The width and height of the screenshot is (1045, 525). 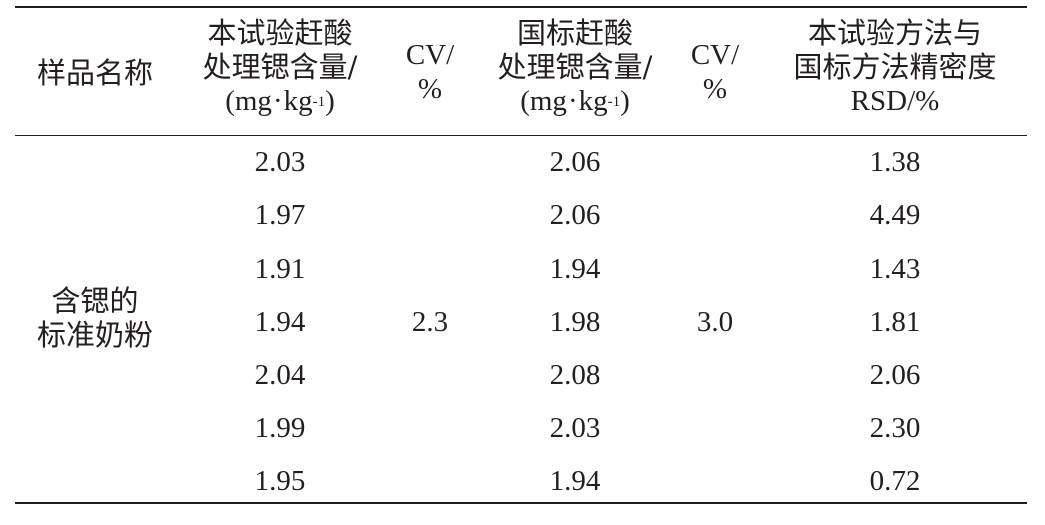 I want to click on header-this-method-line2: 处理锶含量/, so click(x=280, y=67).